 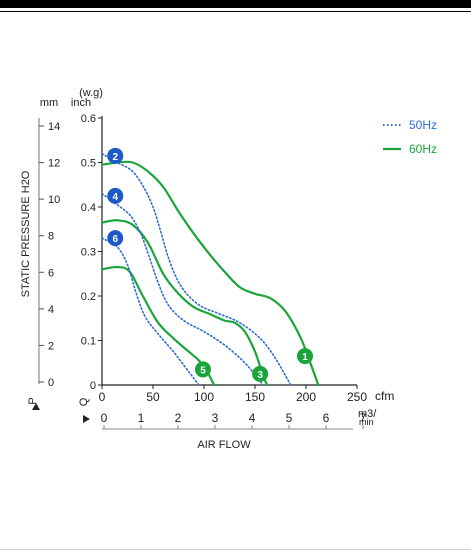 I want to click on y-mm-tick-label: 10, so click(x=54, y=200).